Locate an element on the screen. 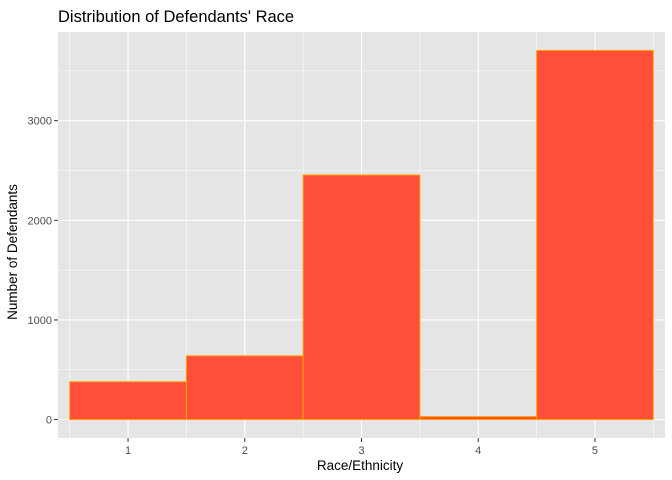 This screenshot has height=480, width=672. y-tick-label: 0 is located at coordinates (49, 421).